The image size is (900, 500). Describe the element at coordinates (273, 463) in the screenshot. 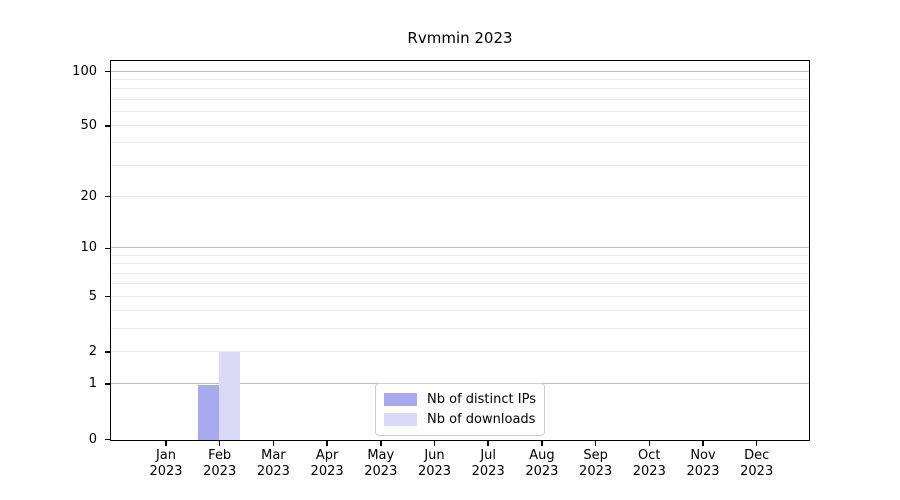

I see `x-tick-label: Mar 2023` at that location.